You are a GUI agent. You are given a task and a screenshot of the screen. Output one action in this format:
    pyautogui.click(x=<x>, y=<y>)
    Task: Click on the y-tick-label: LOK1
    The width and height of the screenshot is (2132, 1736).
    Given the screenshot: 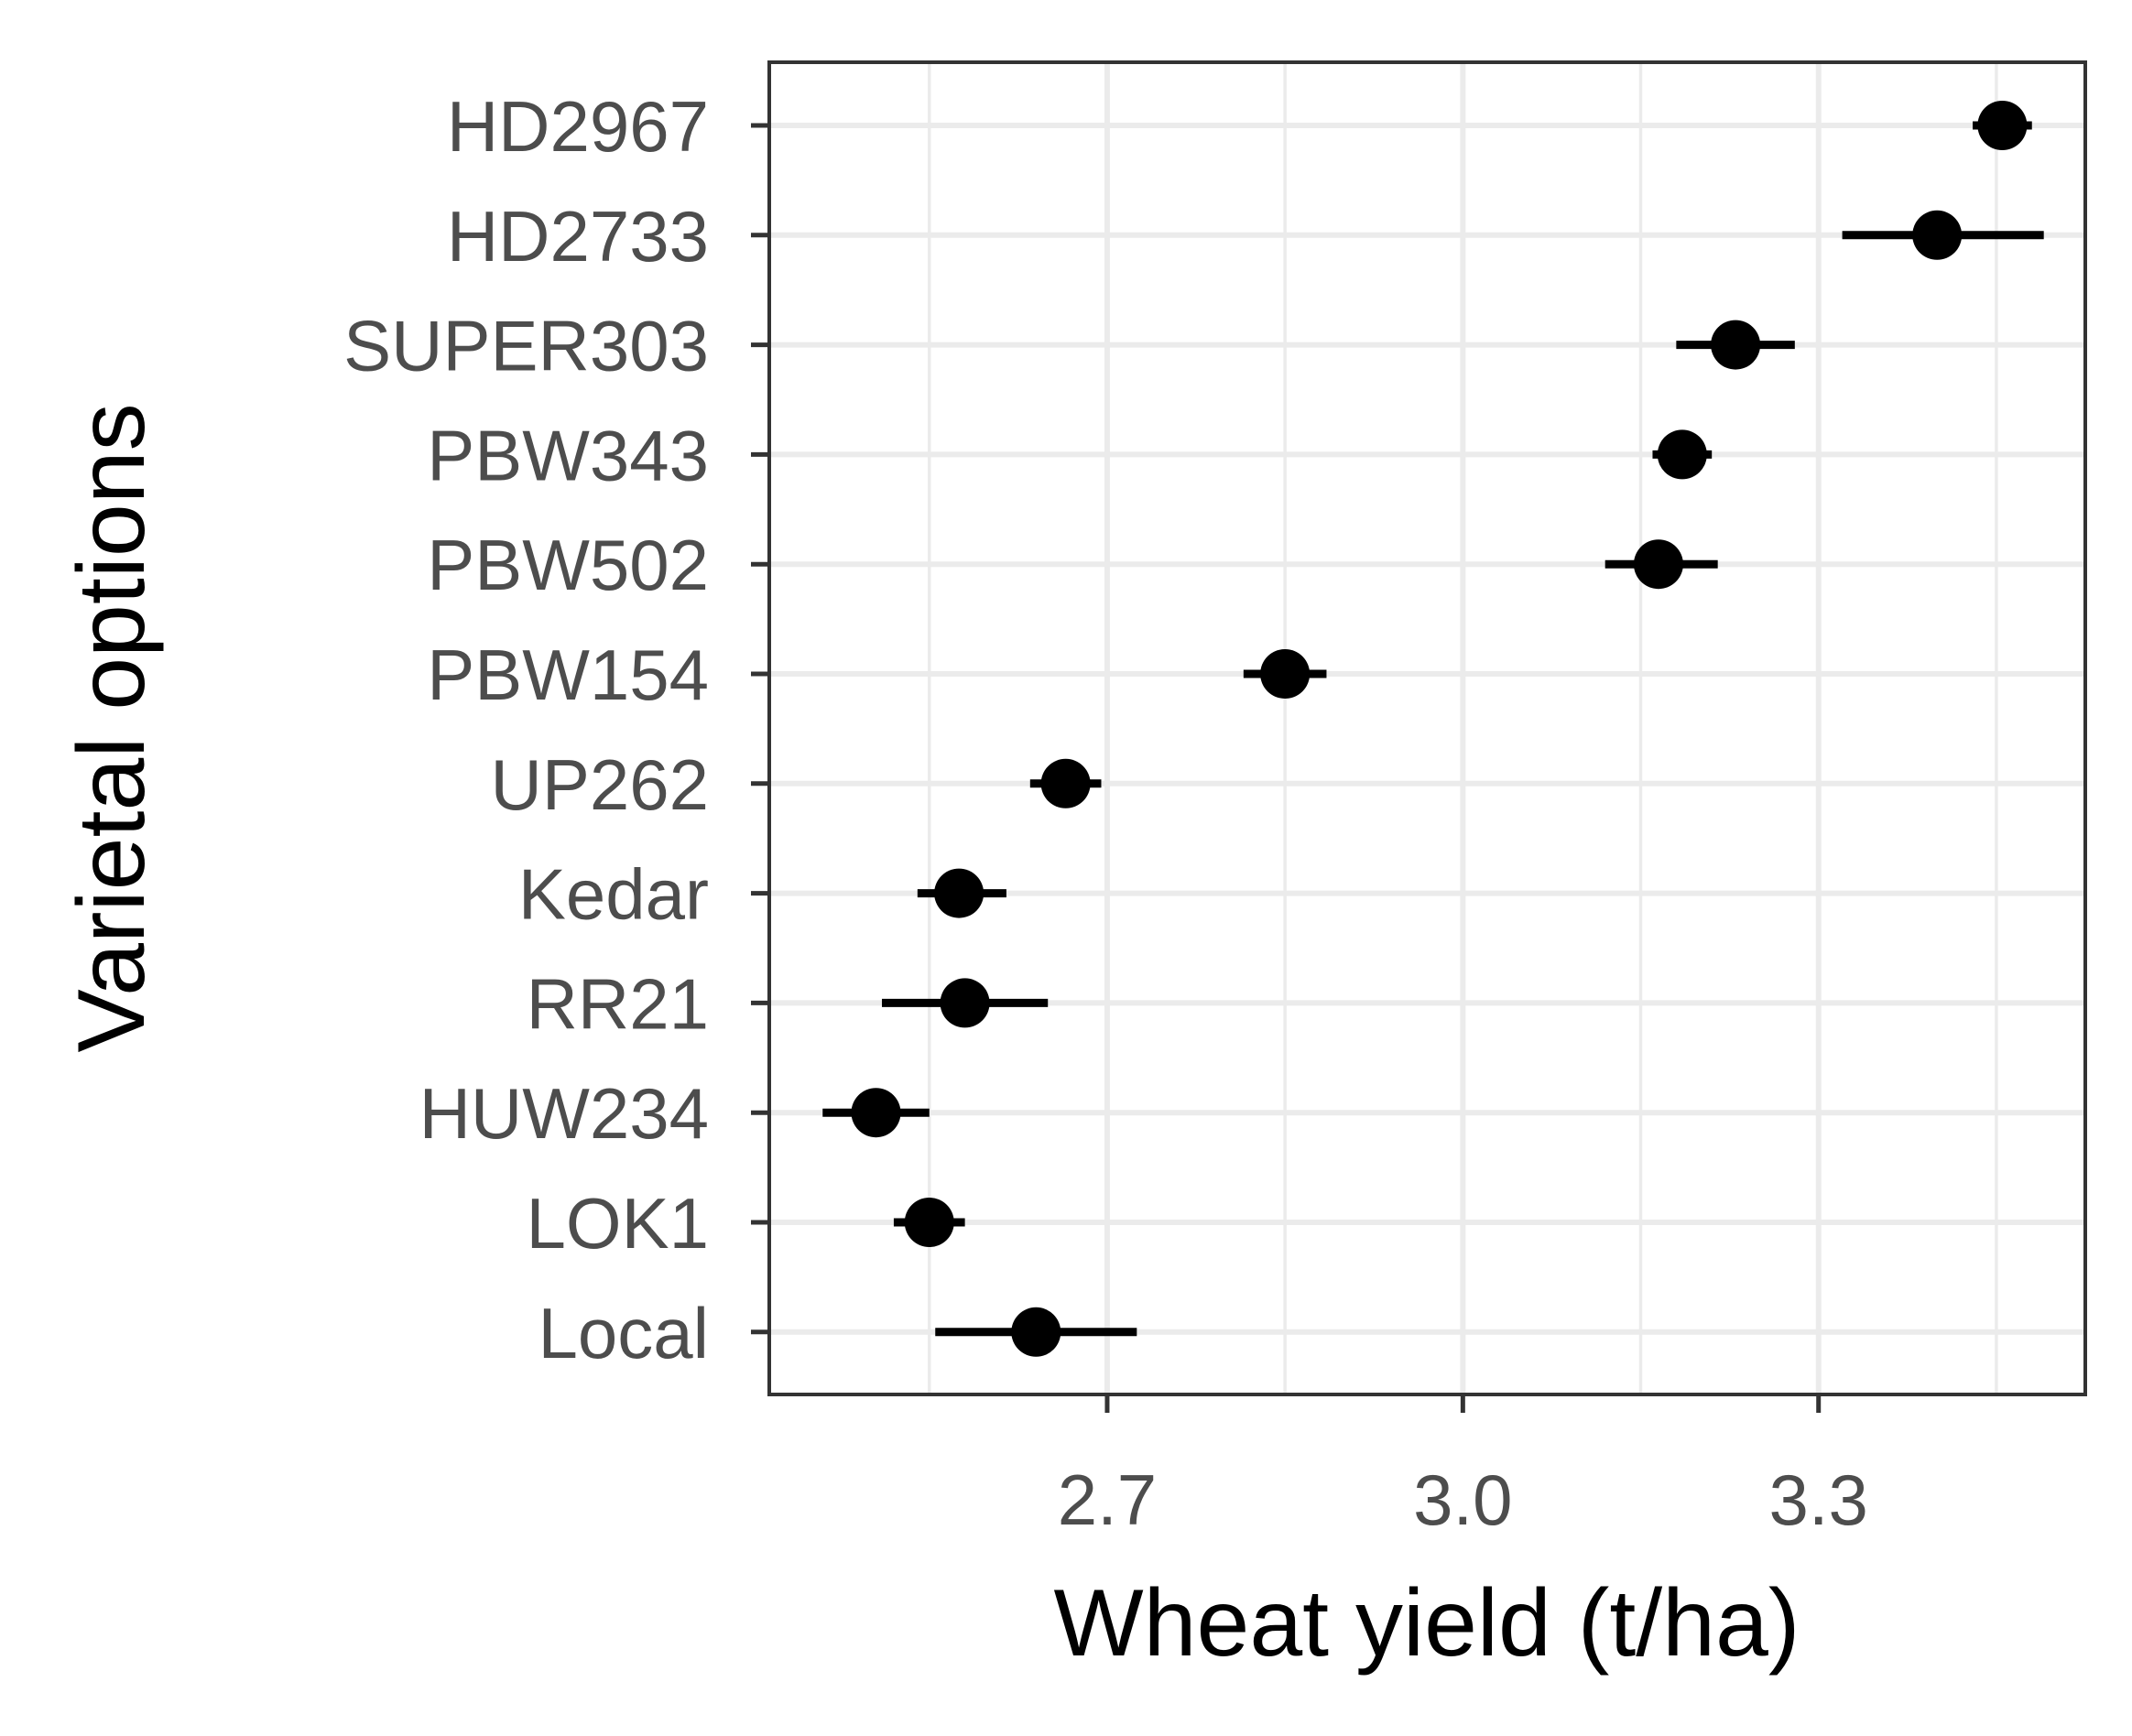 What is the action you would take?
    pyautogui.click(x=618, y=1224)
    